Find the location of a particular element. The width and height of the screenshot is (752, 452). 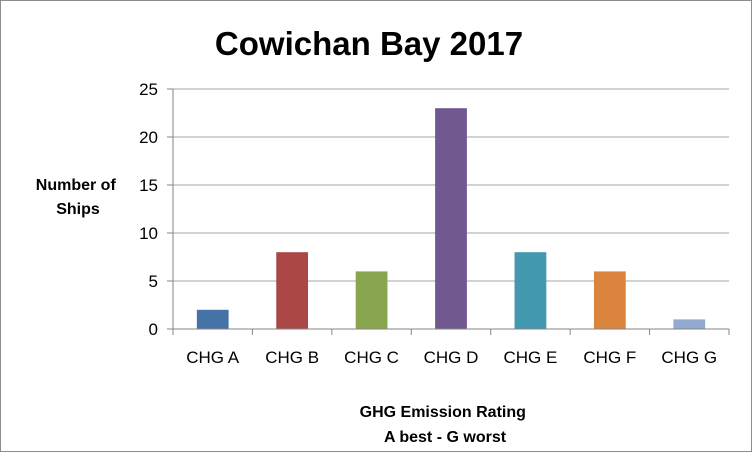

x-tick-label: CHG F is located at coordinates (609, 357).